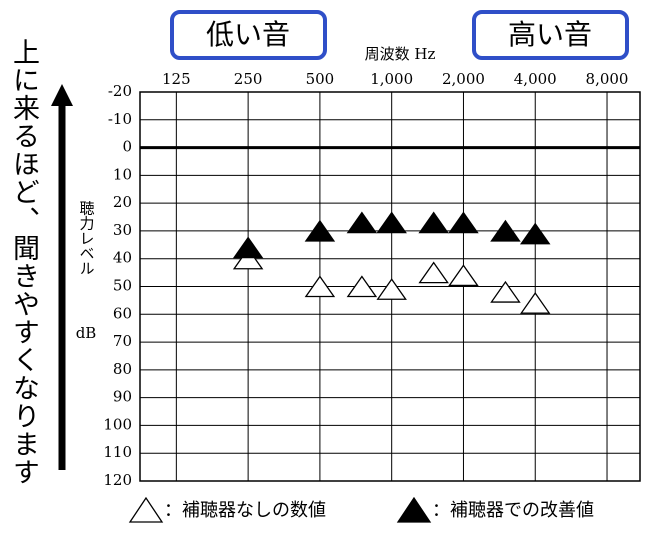  What do you see at coordinates (127, 147) in the screenshot?
I see `y-tick-label: 0` at bounding box center [127, 147].